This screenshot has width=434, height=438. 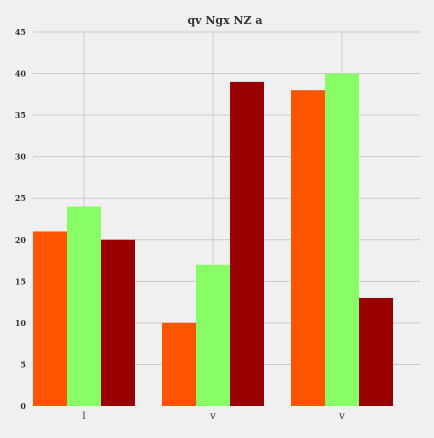 I want to click on y-tick-label: 15, so click(x=20, y=281).